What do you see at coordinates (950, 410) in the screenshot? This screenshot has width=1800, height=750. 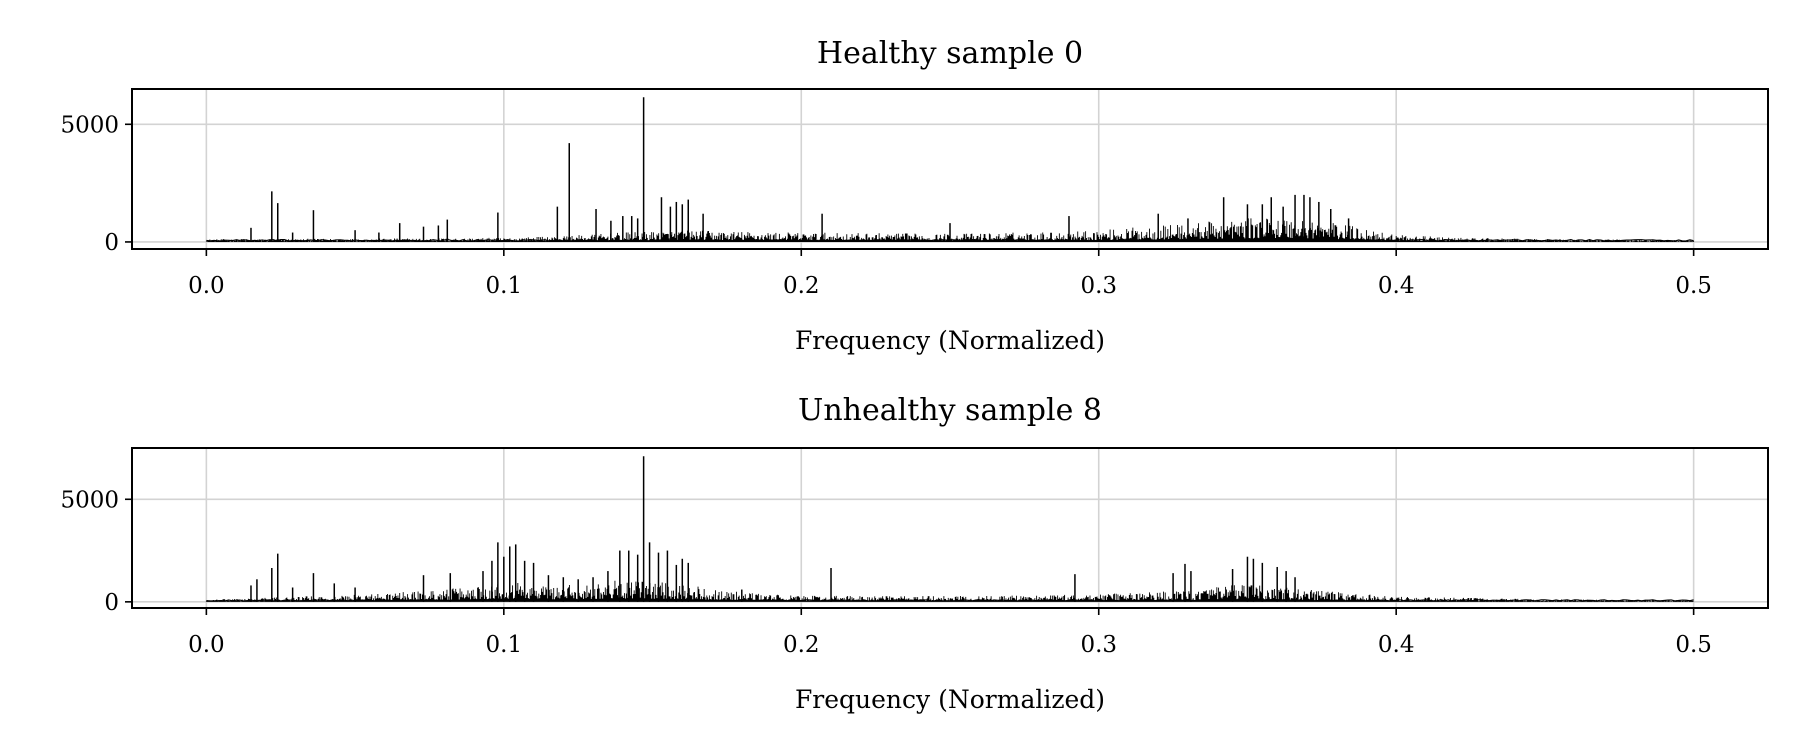 I see `chart-title: Unhealthy sample 8` at bounding box center [950, 410].